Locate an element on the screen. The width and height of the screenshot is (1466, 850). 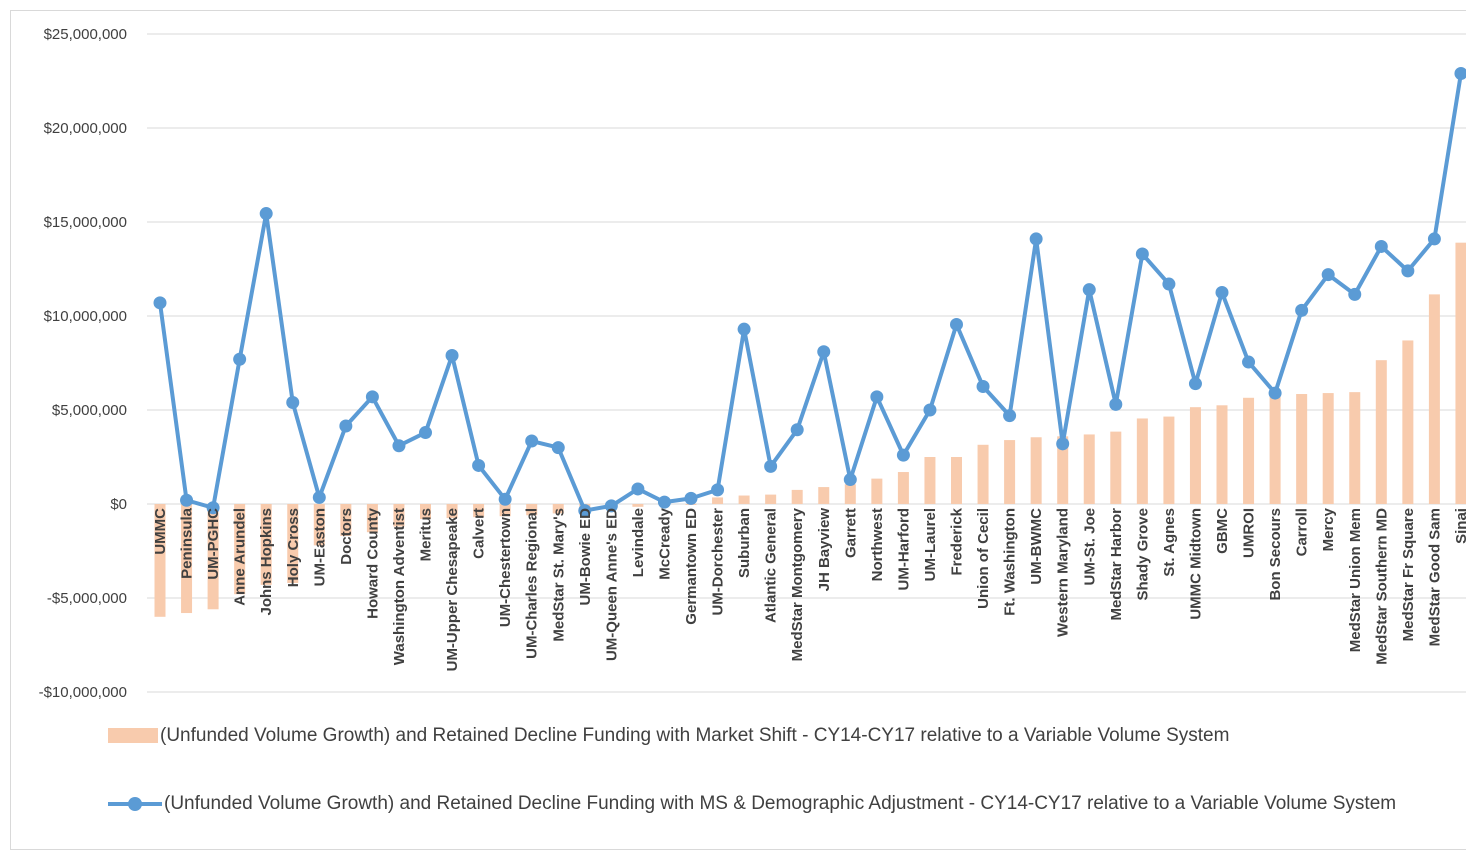
x-tick-label: Doctors is located at coordinates (346, 536).